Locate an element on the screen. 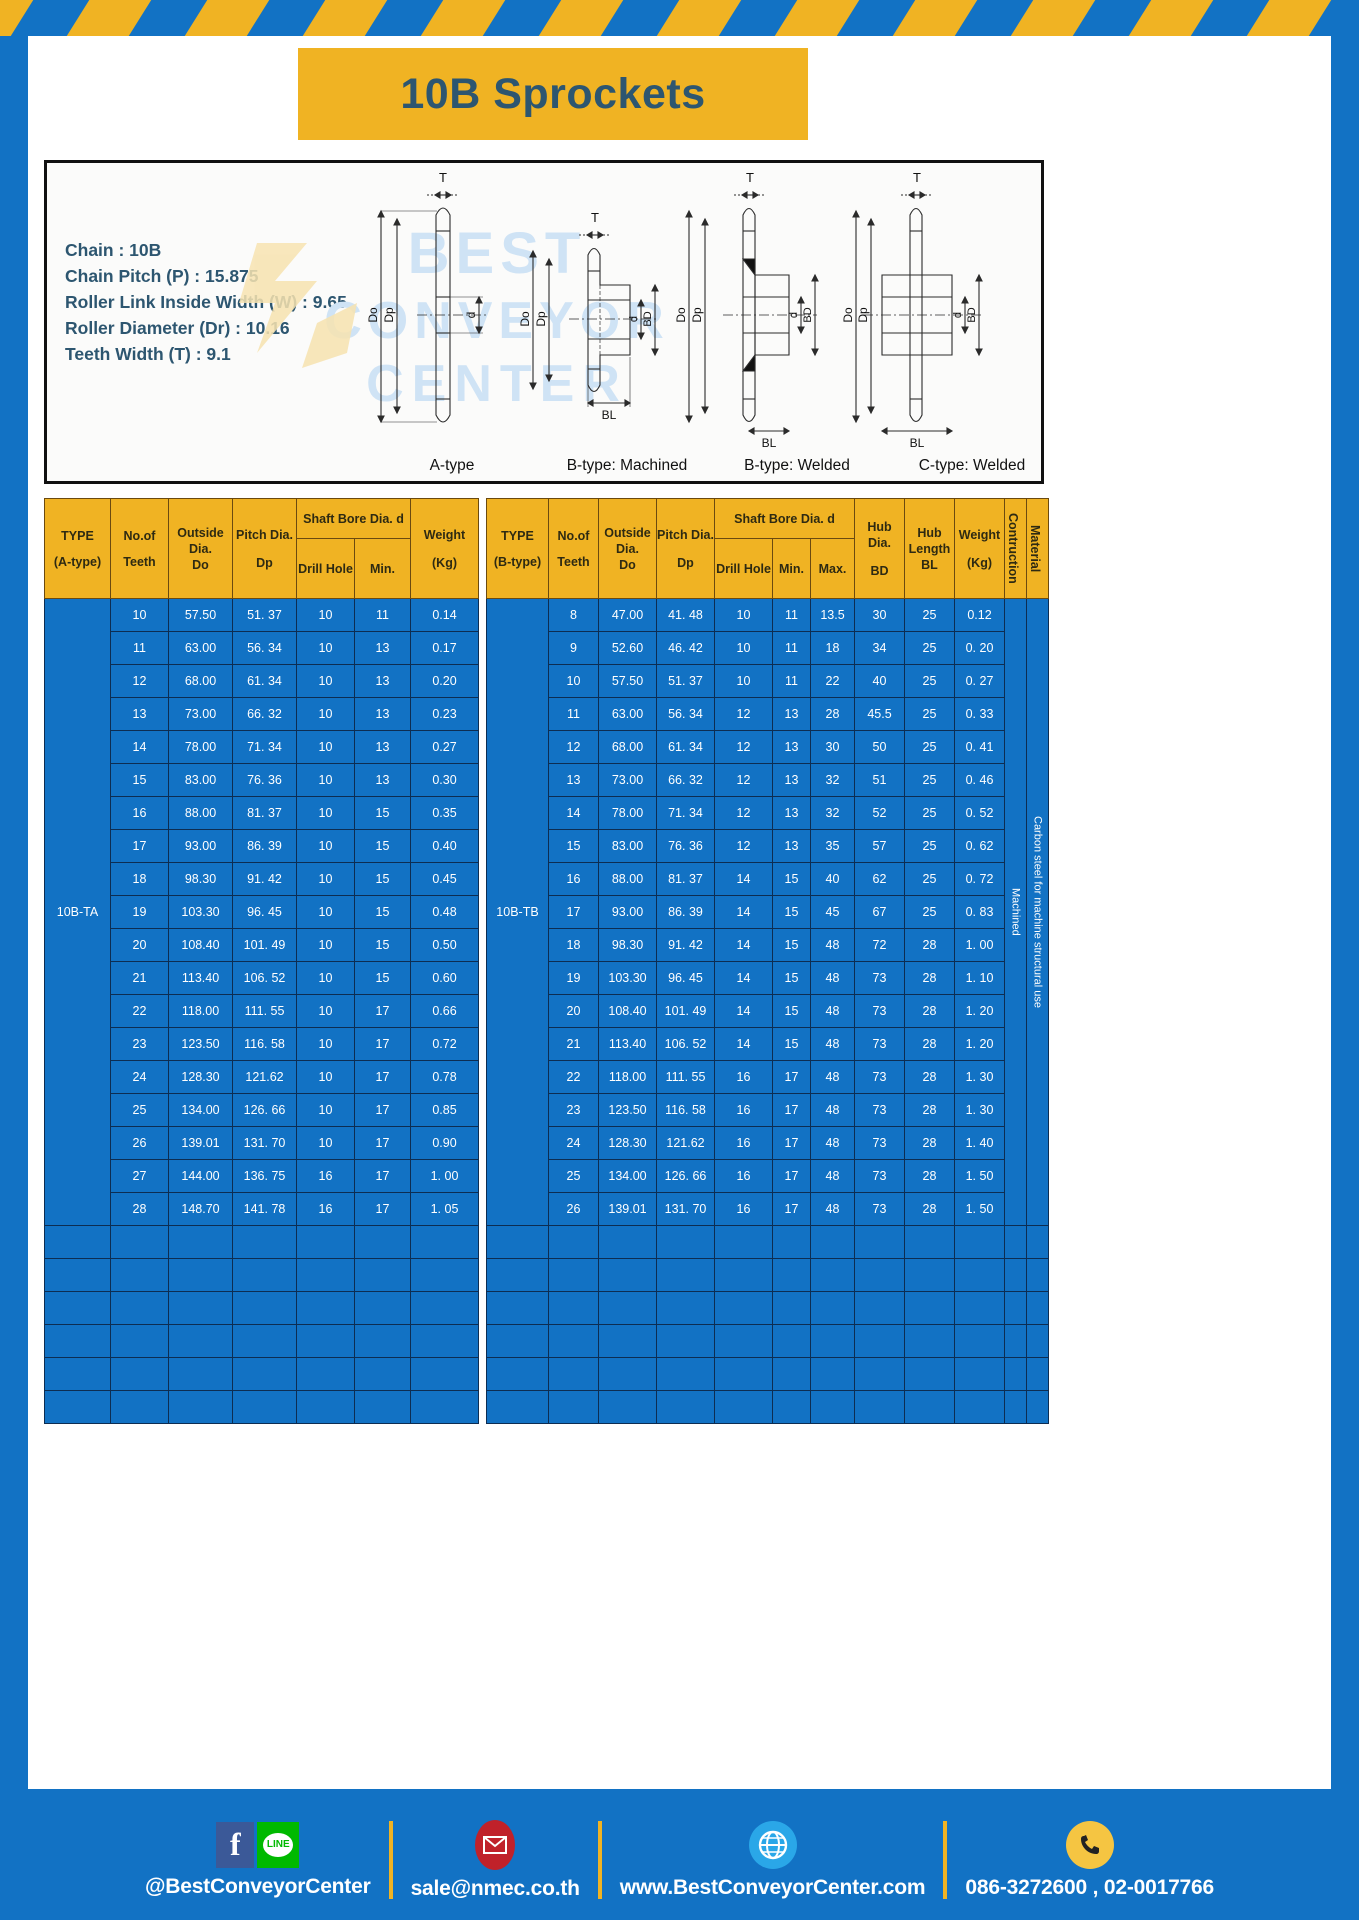  svg-text: d is located at coordinates (634, 319).